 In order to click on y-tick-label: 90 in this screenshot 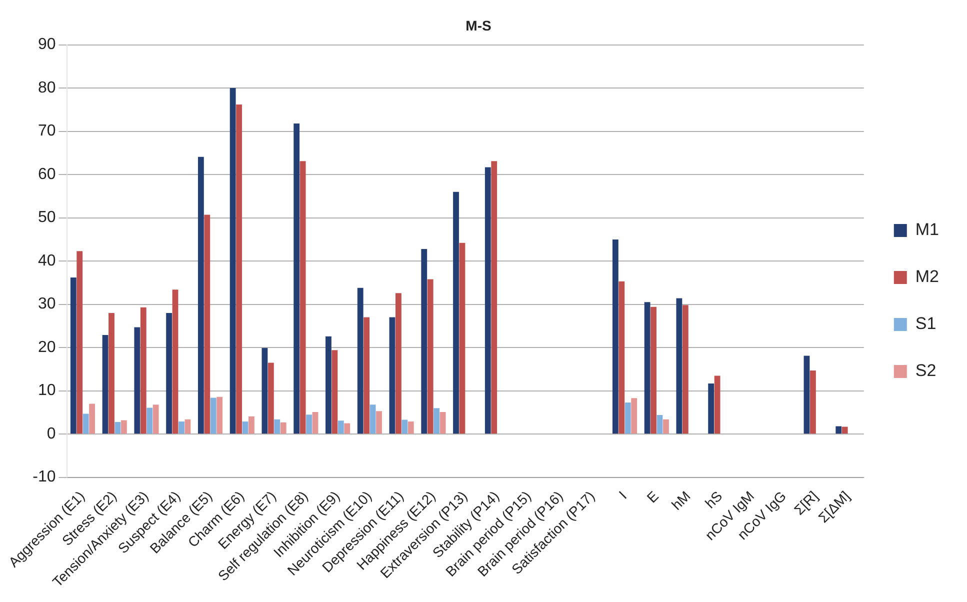, I will do `click(47, 45)`.